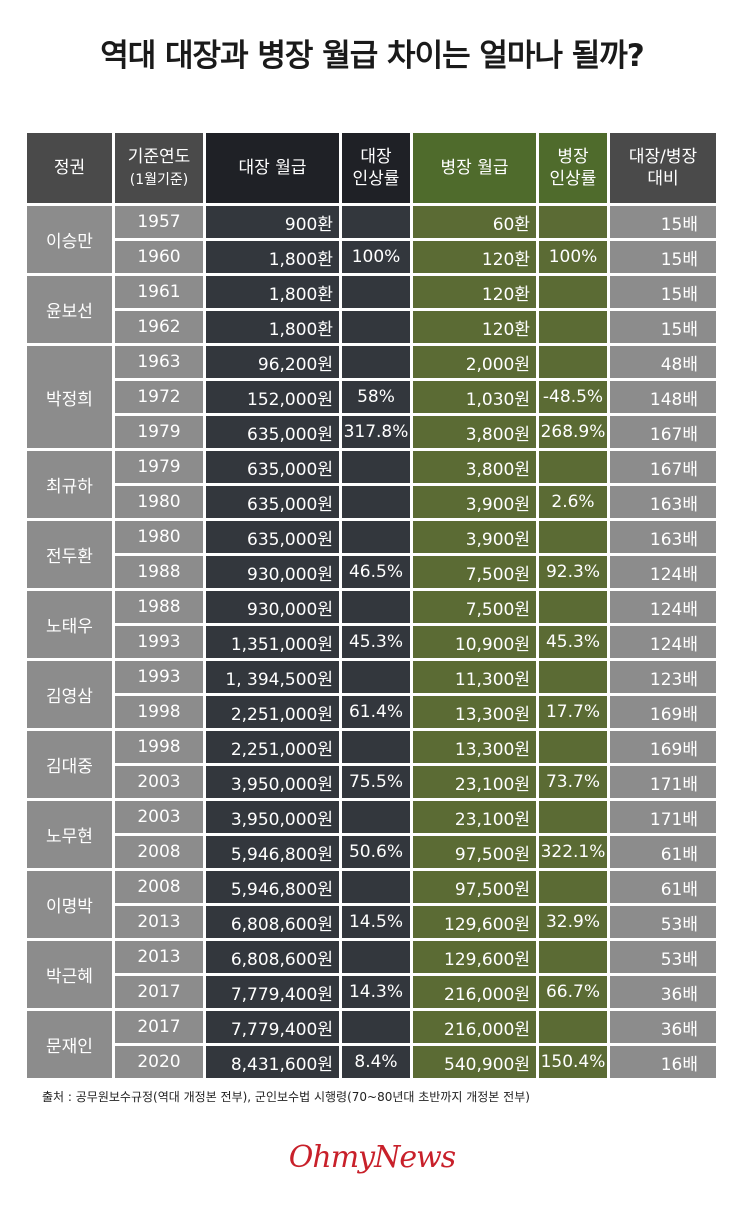  Describe the element at coordinates (159, 887) in the screenshot. I see `year-cell: 2008` at that location.